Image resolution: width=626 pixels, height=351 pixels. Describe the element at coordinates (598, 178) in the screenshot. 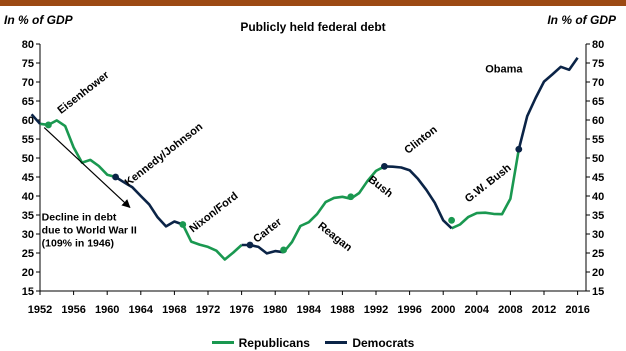

I see `y-tick-label-right: 45` at that location.